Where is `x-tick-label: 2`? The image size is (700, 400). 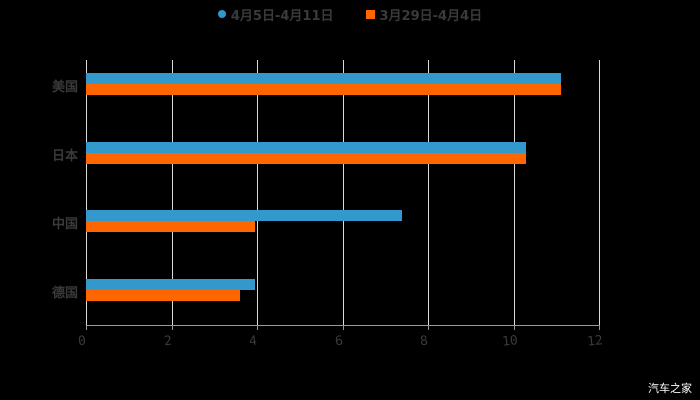
x-tick-label: 2 is located at coordinates (167, 341).